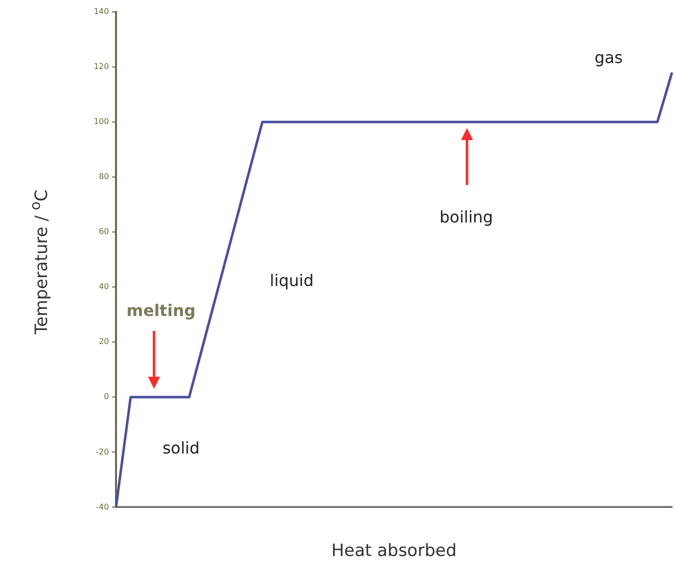  Describe the element at coordinates (103, 231) in the screenshot. I see `y-tick-label: 60` at that location.